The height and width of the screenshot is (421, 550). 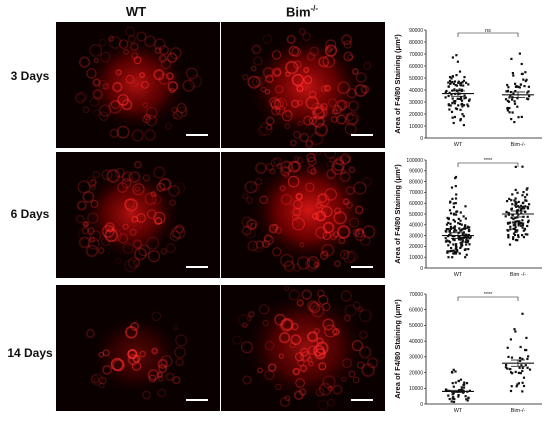 I want to click on x-tick-label: Bim -/-, so click(x=518, y=275).